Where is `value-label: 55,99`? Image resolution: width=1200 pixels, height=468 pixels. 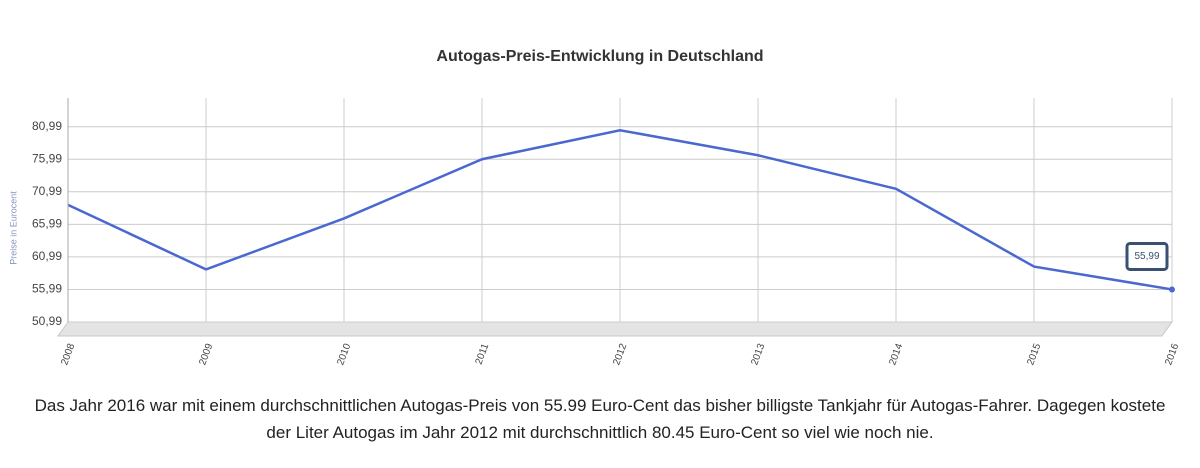 value-label: 55,99 is located at coordinates (1146, 256).